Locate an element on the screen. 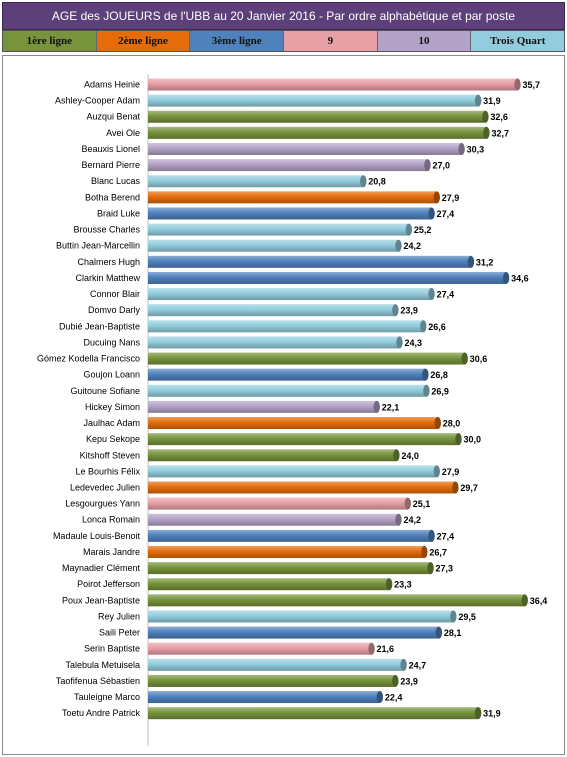 The height and width of the screenshot is (757, 567). value-label: 29,5 is located at coordinates (467, 617).